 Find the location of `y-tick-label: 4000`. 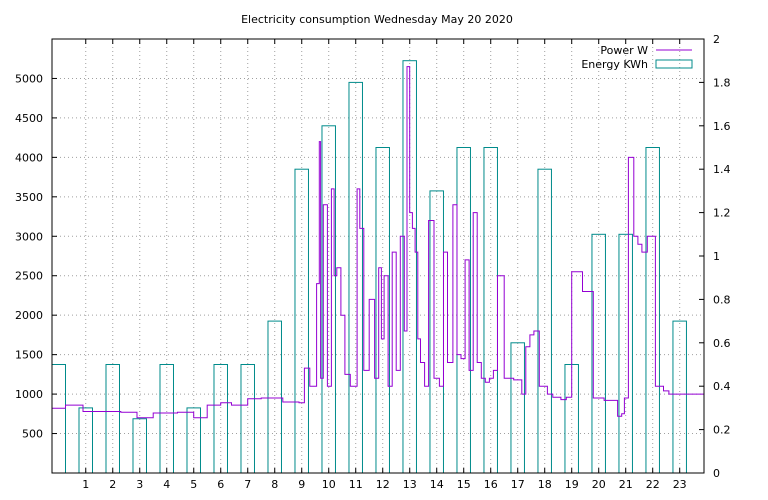

y-tick-label: 4000 is located at coordinates (29, 157).